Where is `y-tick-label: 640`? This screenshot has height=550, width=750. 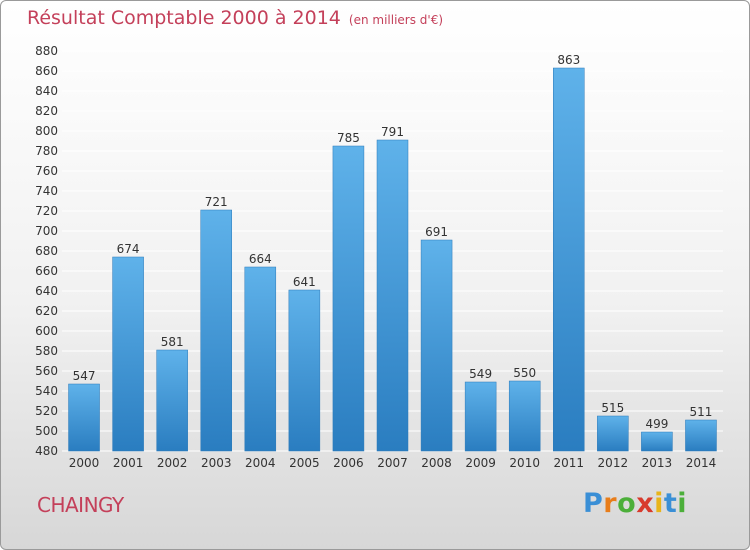 y-tick-label: 640 is located at coordinates (46, 291).